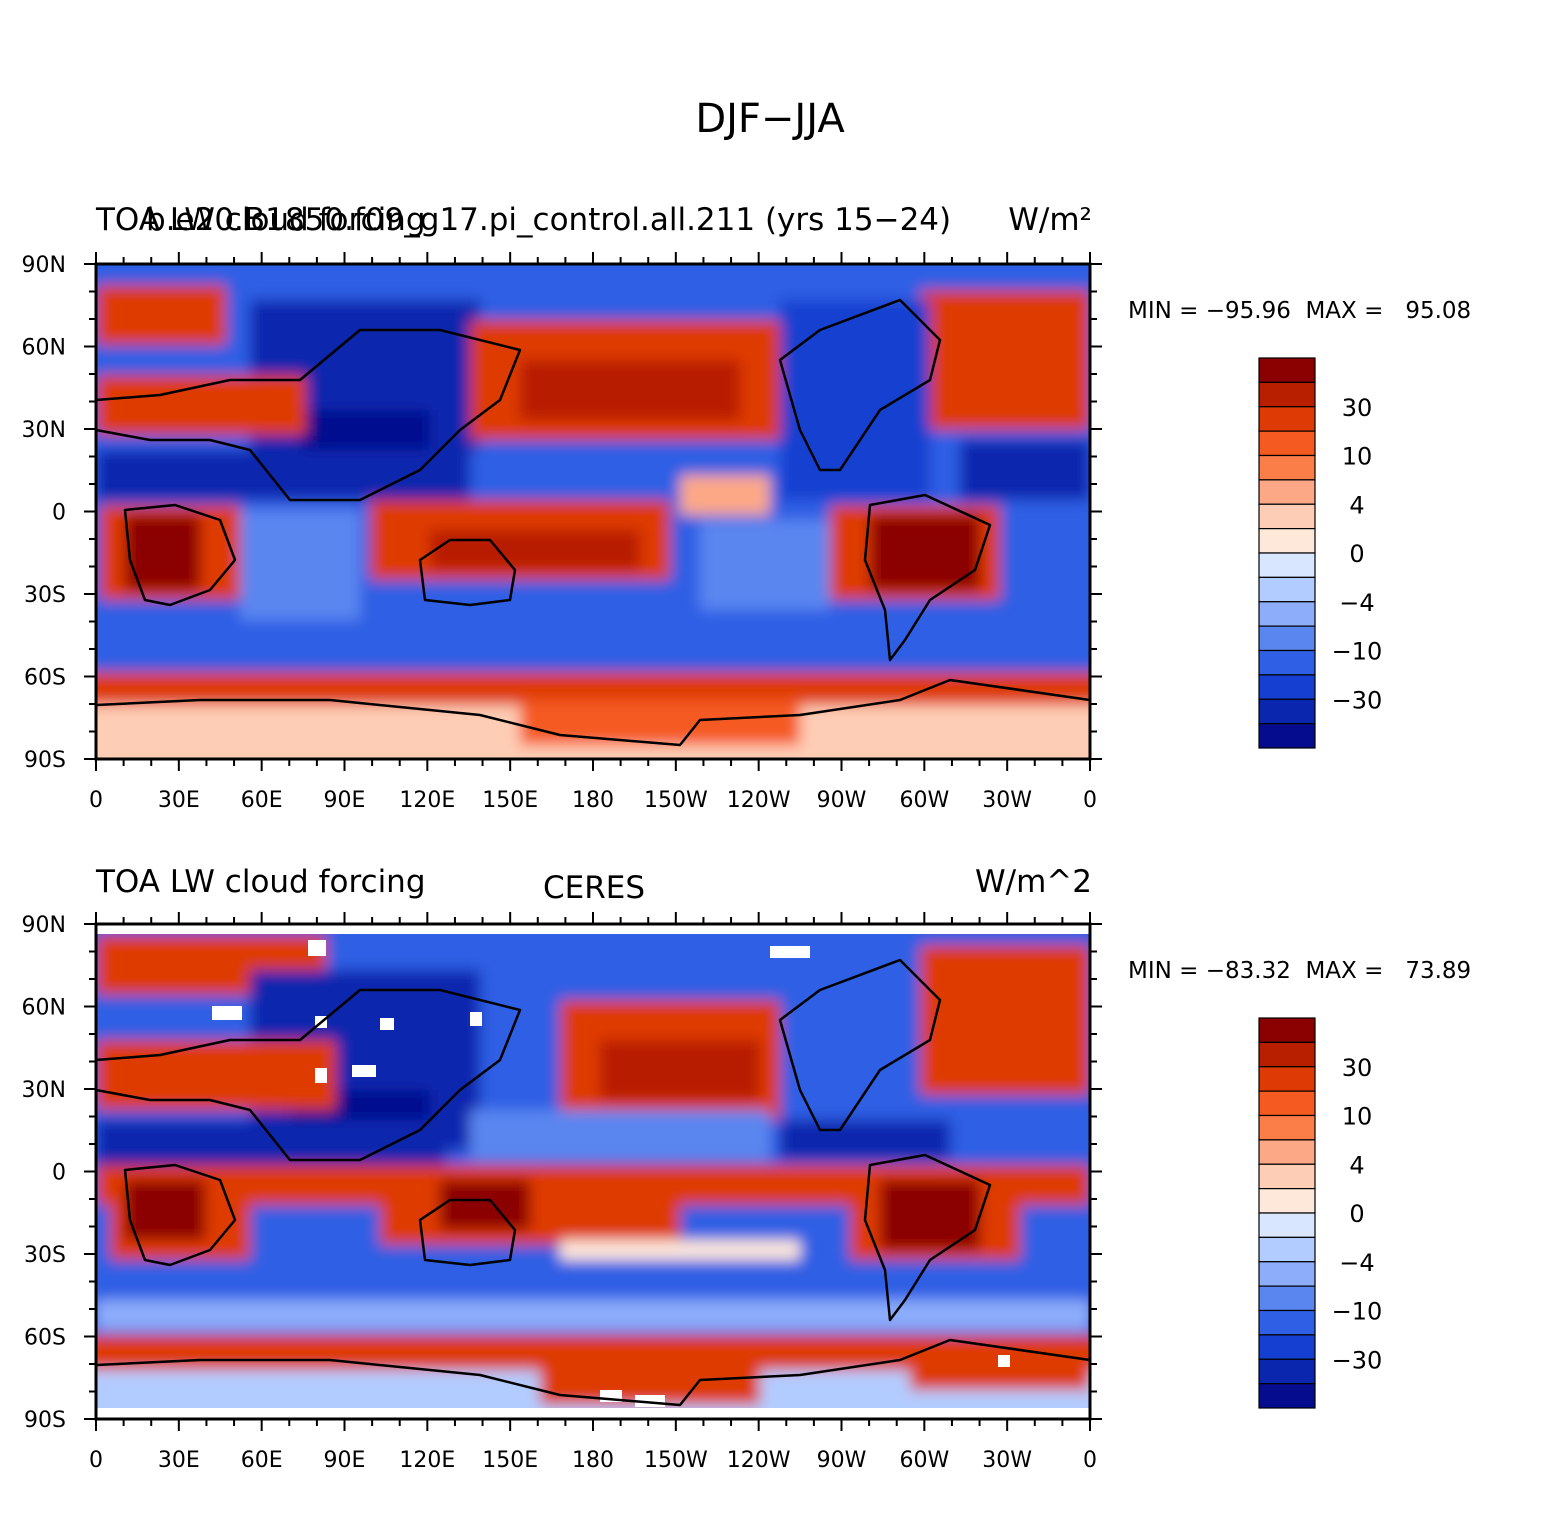 This screenshot has width=1541, height=1538. I want to click on panel-obs-left-title: TOA LW cloud forcing, so click(260, 882).